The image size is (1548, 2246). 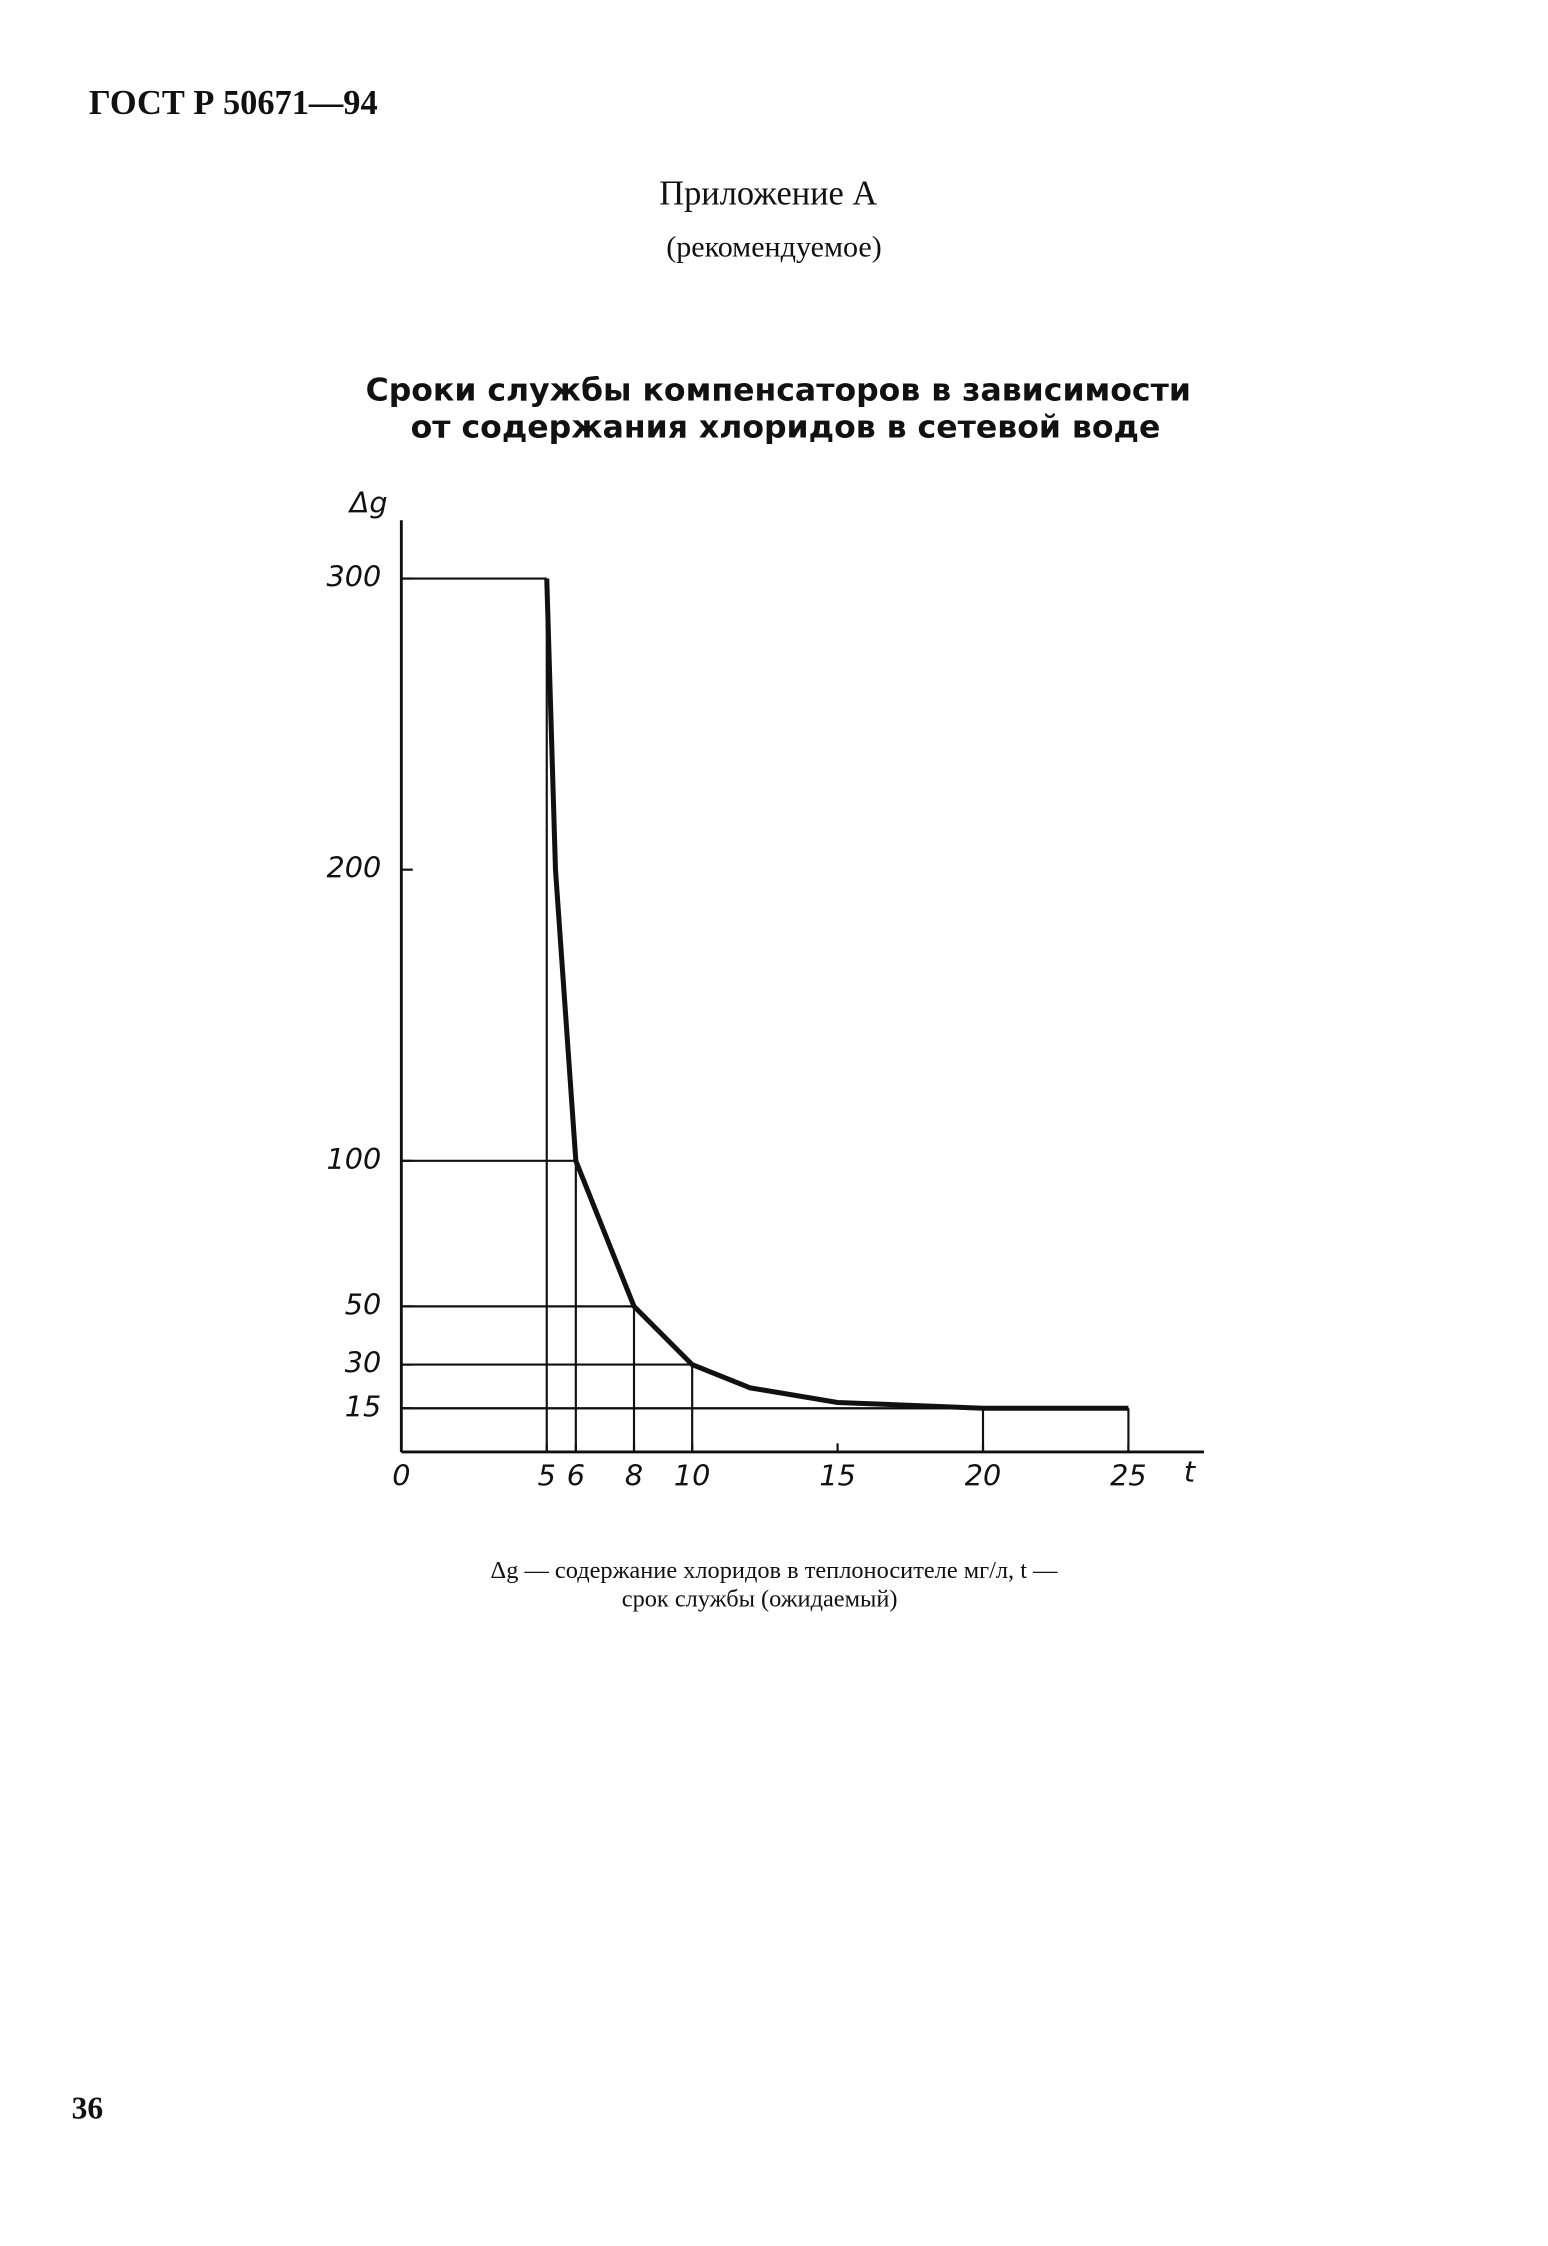 I want to click on x-tick-label: 25, so click(x=1128, y=1476).